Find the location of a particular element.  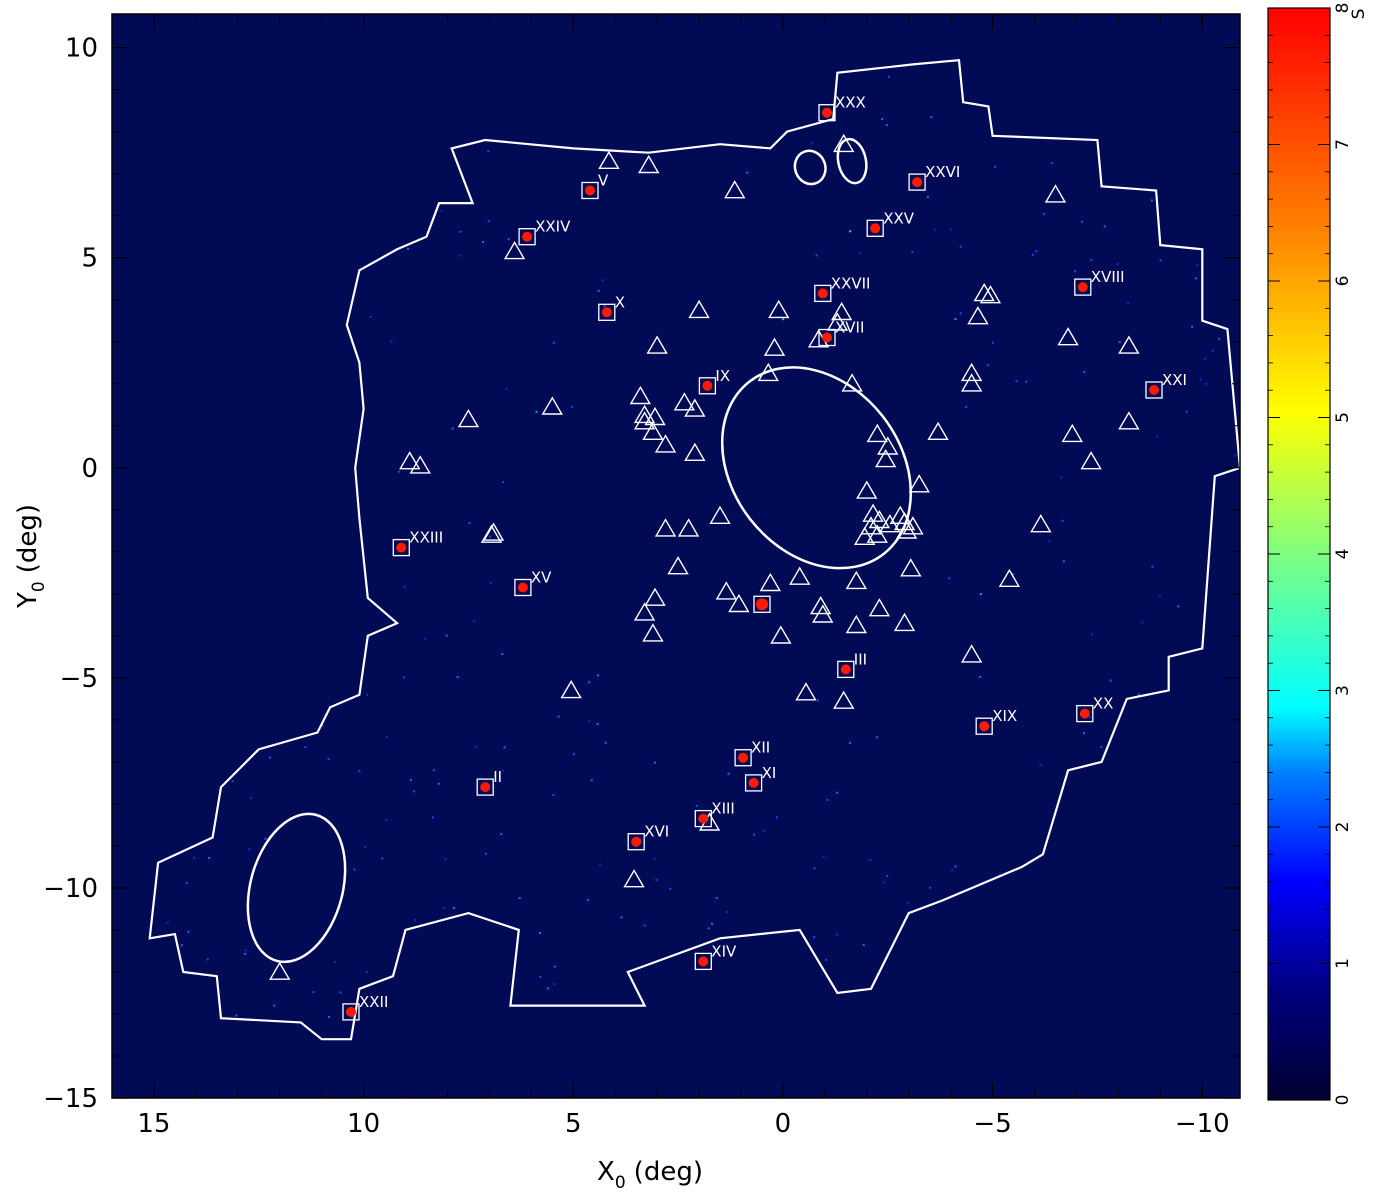

dwarf-label: XXVI is located at coordinates (942, 172).